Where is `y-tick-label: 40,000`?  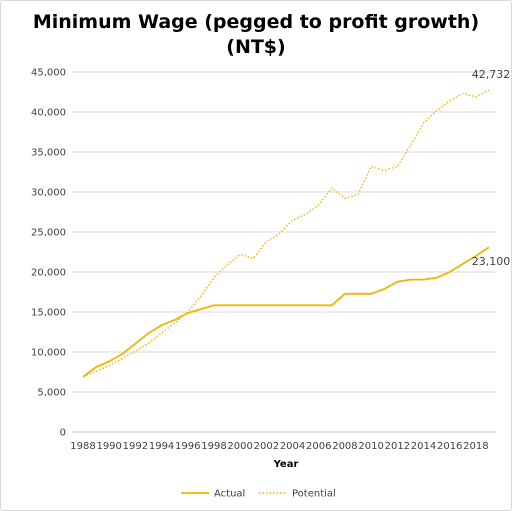
y-tick-label: 40,000 is located at coordinates (48, 113).